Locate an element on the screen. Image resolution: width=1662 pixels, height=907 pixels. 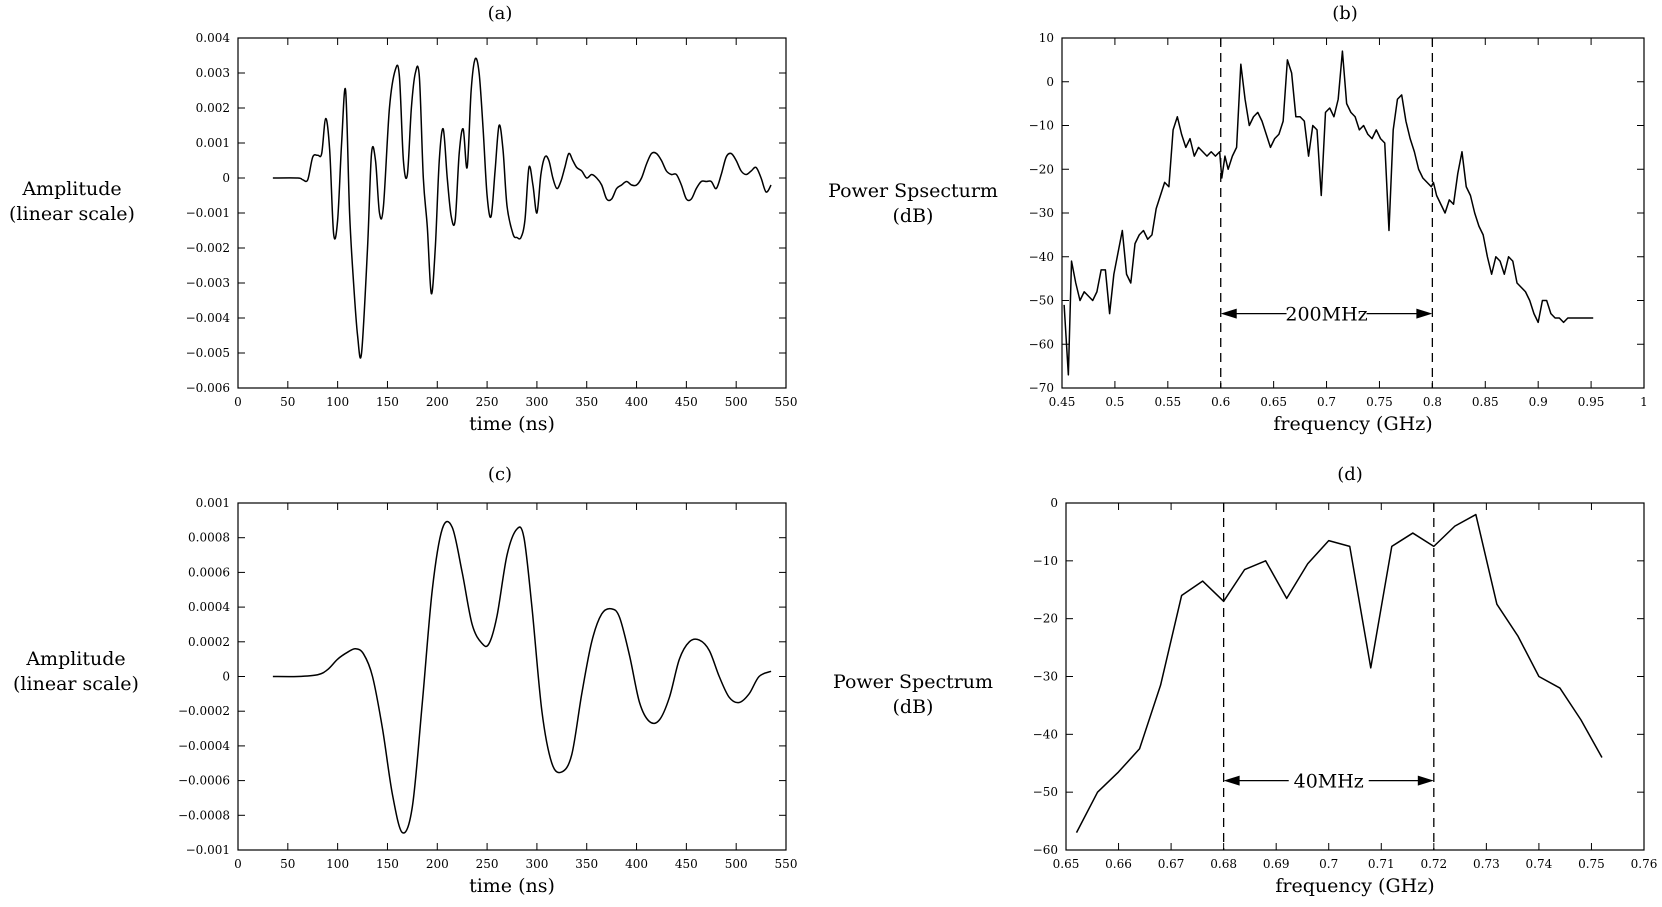
x-tick-label: 0.9 is located at coordinates (1538, 402).